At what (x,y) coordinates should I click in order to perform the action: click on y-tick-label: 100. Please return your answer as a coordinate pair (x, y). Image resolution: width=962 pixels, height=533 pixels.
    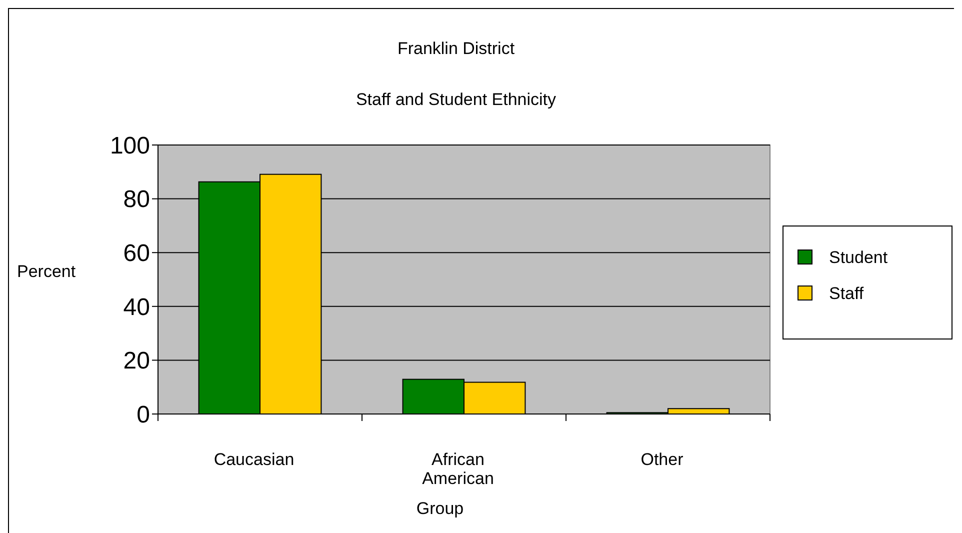
    Looking at the image, I should click on (130, 146).